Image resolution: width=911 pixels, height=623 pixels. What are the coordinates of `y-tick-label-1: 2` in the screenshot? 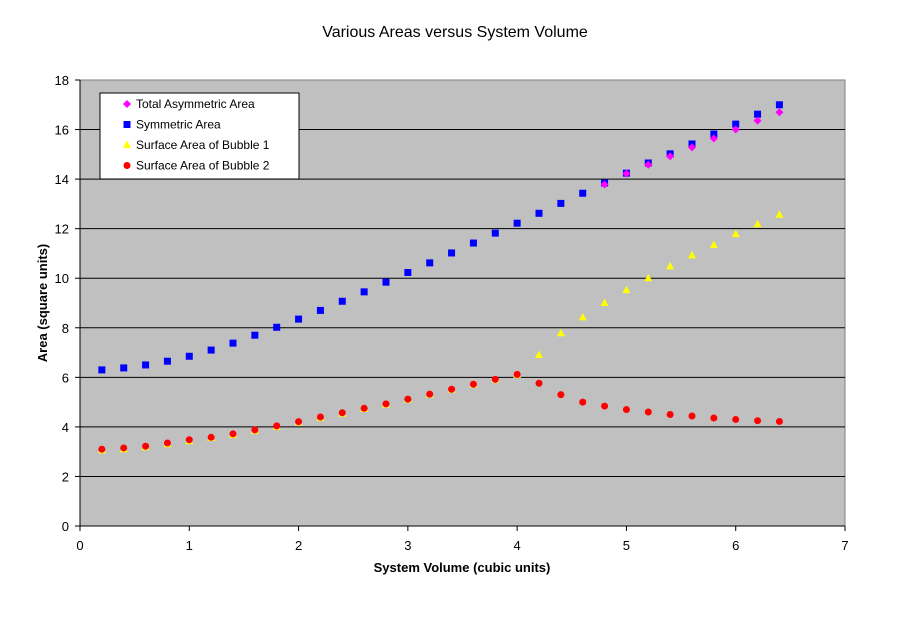 It's located at (65, 476).